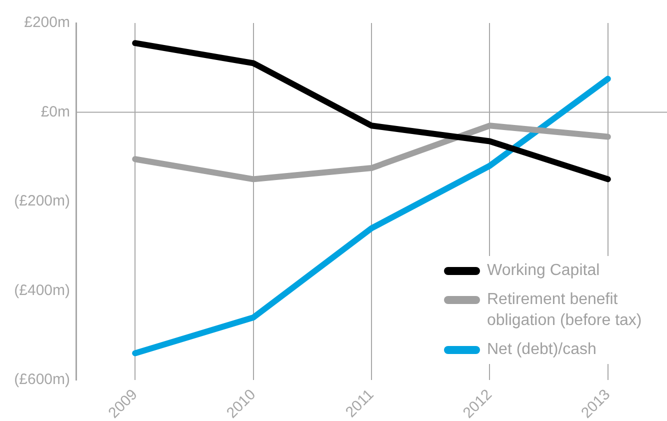  I want to click on y-tick-label: £0m, so click(55, 111).